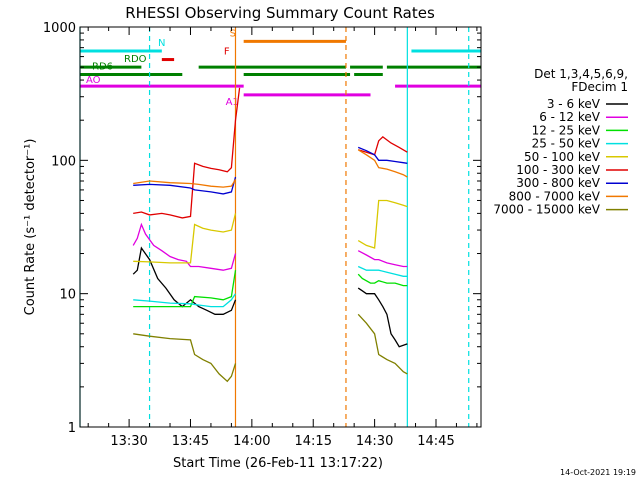 The height and width of the screenshot is (480, 640). What do you see at coordinates (598, 472) in the screenshot?
I see `footer-timestamp: 14-Oct-2021 19:19` at bounding box center [598, 472].